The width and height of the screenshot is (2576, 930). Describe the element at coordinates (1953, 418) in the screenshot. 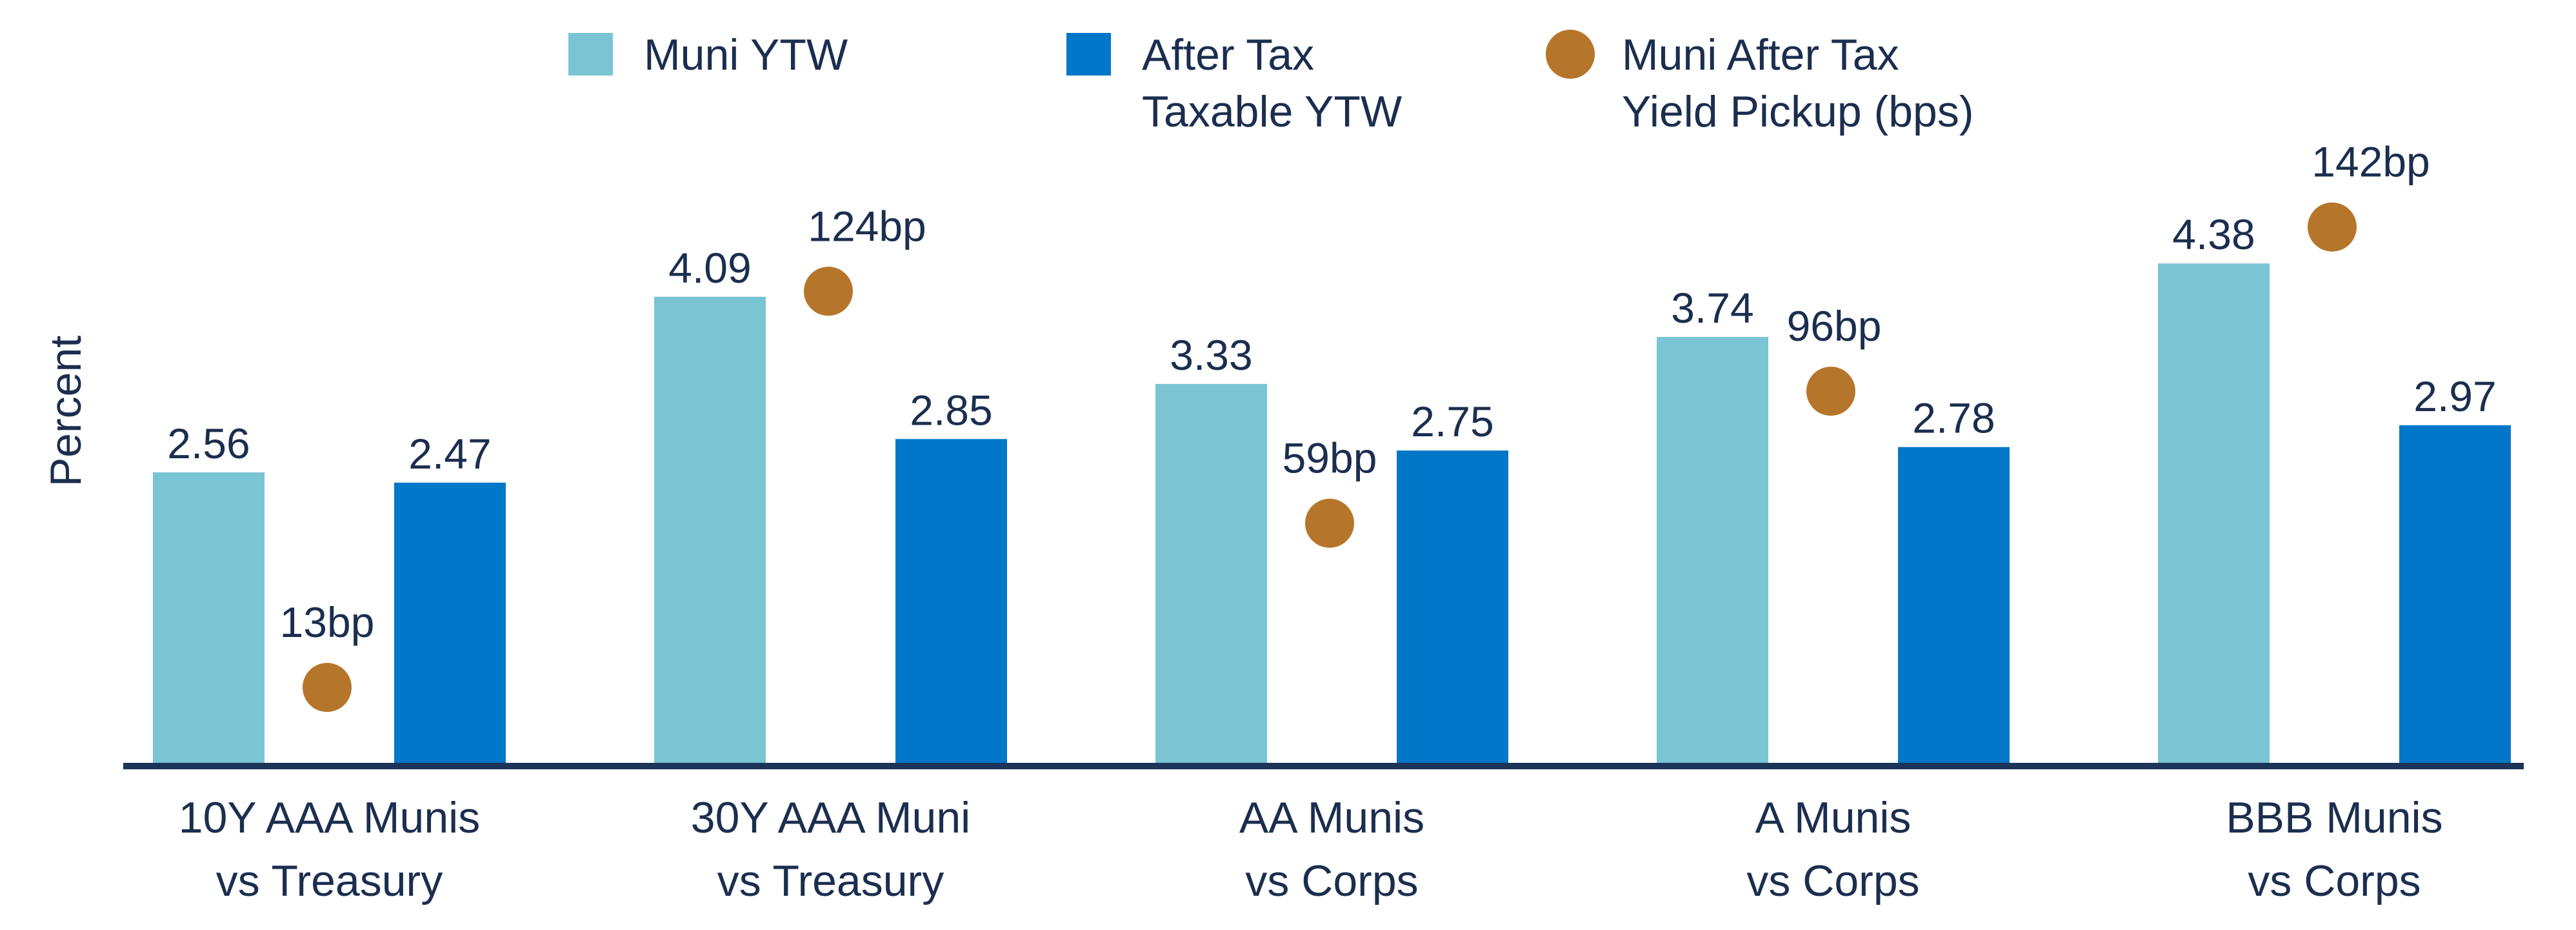

I see `data-label-after-tax: 2.78` at that location.